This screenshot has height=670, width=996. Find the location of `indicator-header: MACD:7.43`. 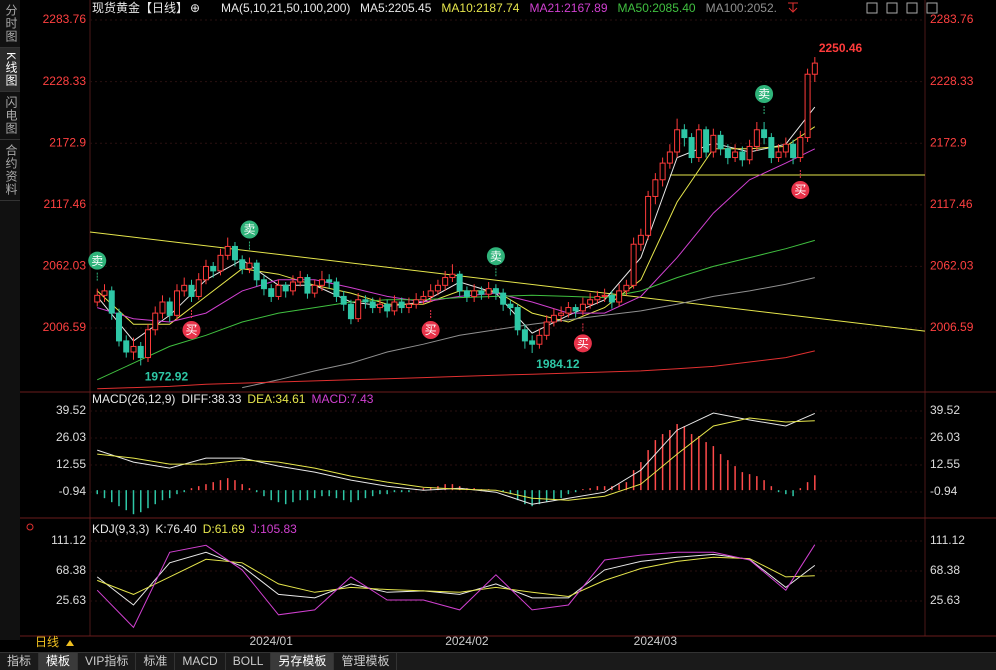

indicator-header: MACD:7.43 is located at coordinates (342, 399).